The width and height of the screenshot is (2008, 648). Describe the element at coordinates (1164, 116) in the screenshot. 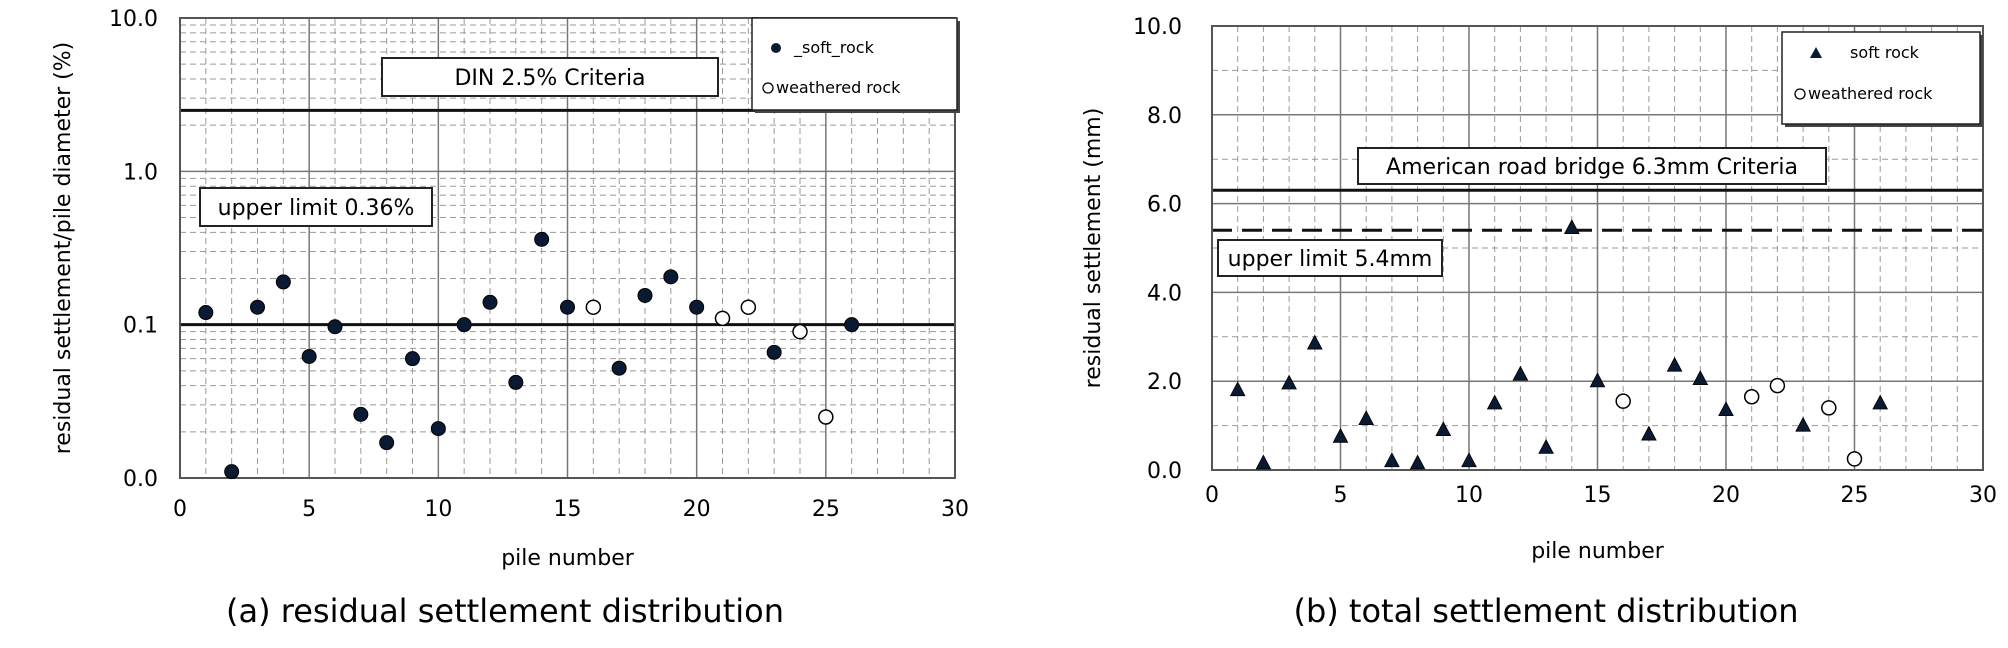

I see `y-tick-label: 8.0` at that location.